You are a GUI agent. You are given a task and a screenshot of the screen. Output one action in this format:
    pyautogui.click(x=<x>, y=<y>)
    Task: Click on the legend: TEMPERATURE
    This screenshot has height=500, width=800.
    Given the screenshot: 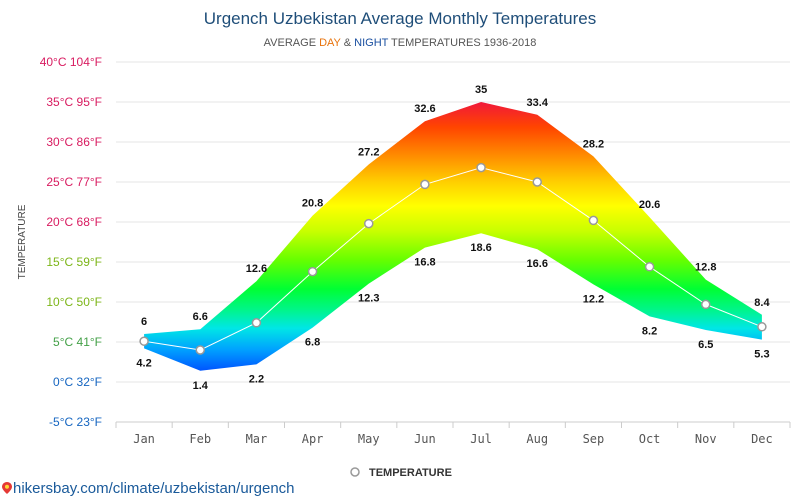 What is the action you would take?
    pyautogui.click(x=401, y=473)
    